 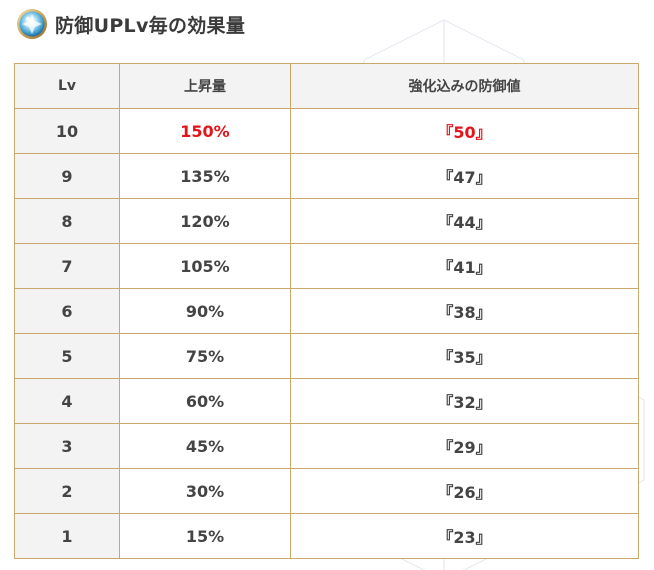 What do you see at coordinates (205, 221) in the screenshot?
I see `cell-increase: 120%` at bounding box center [205, 221].